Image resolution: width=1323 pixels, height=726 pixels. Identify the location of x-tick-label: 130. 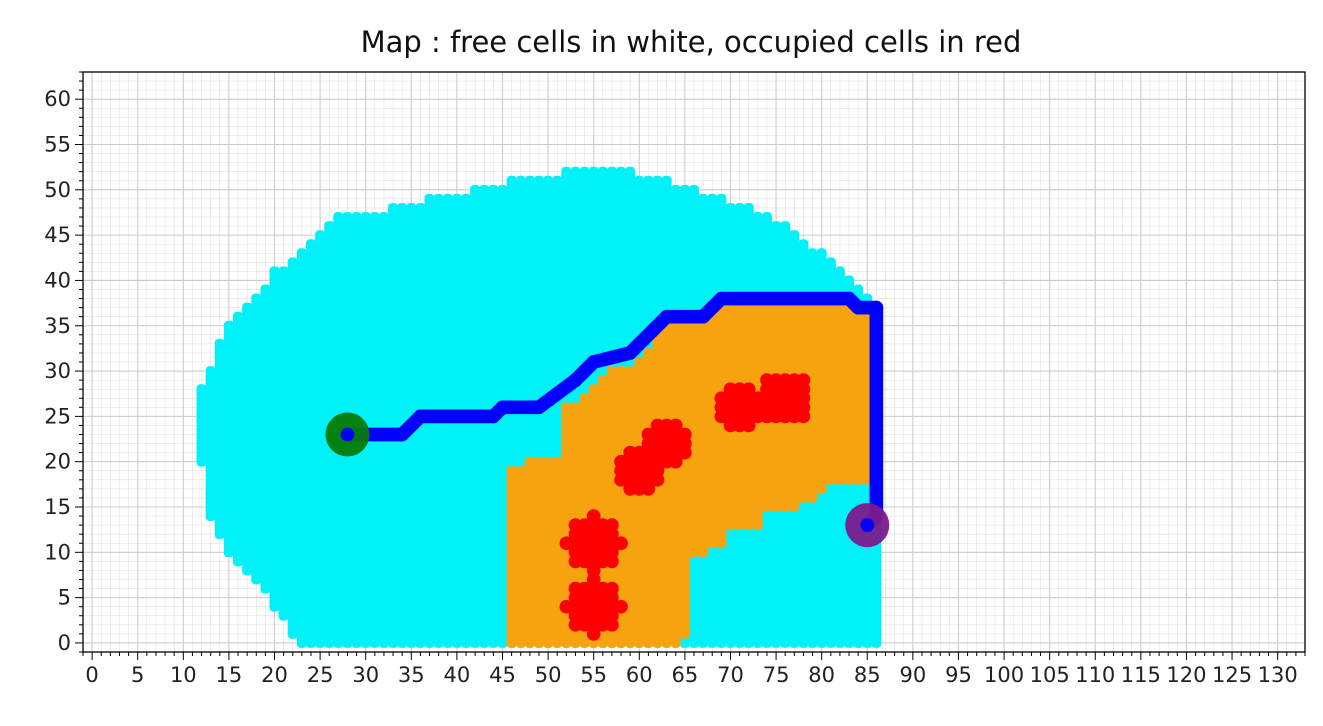
(1278, 675).